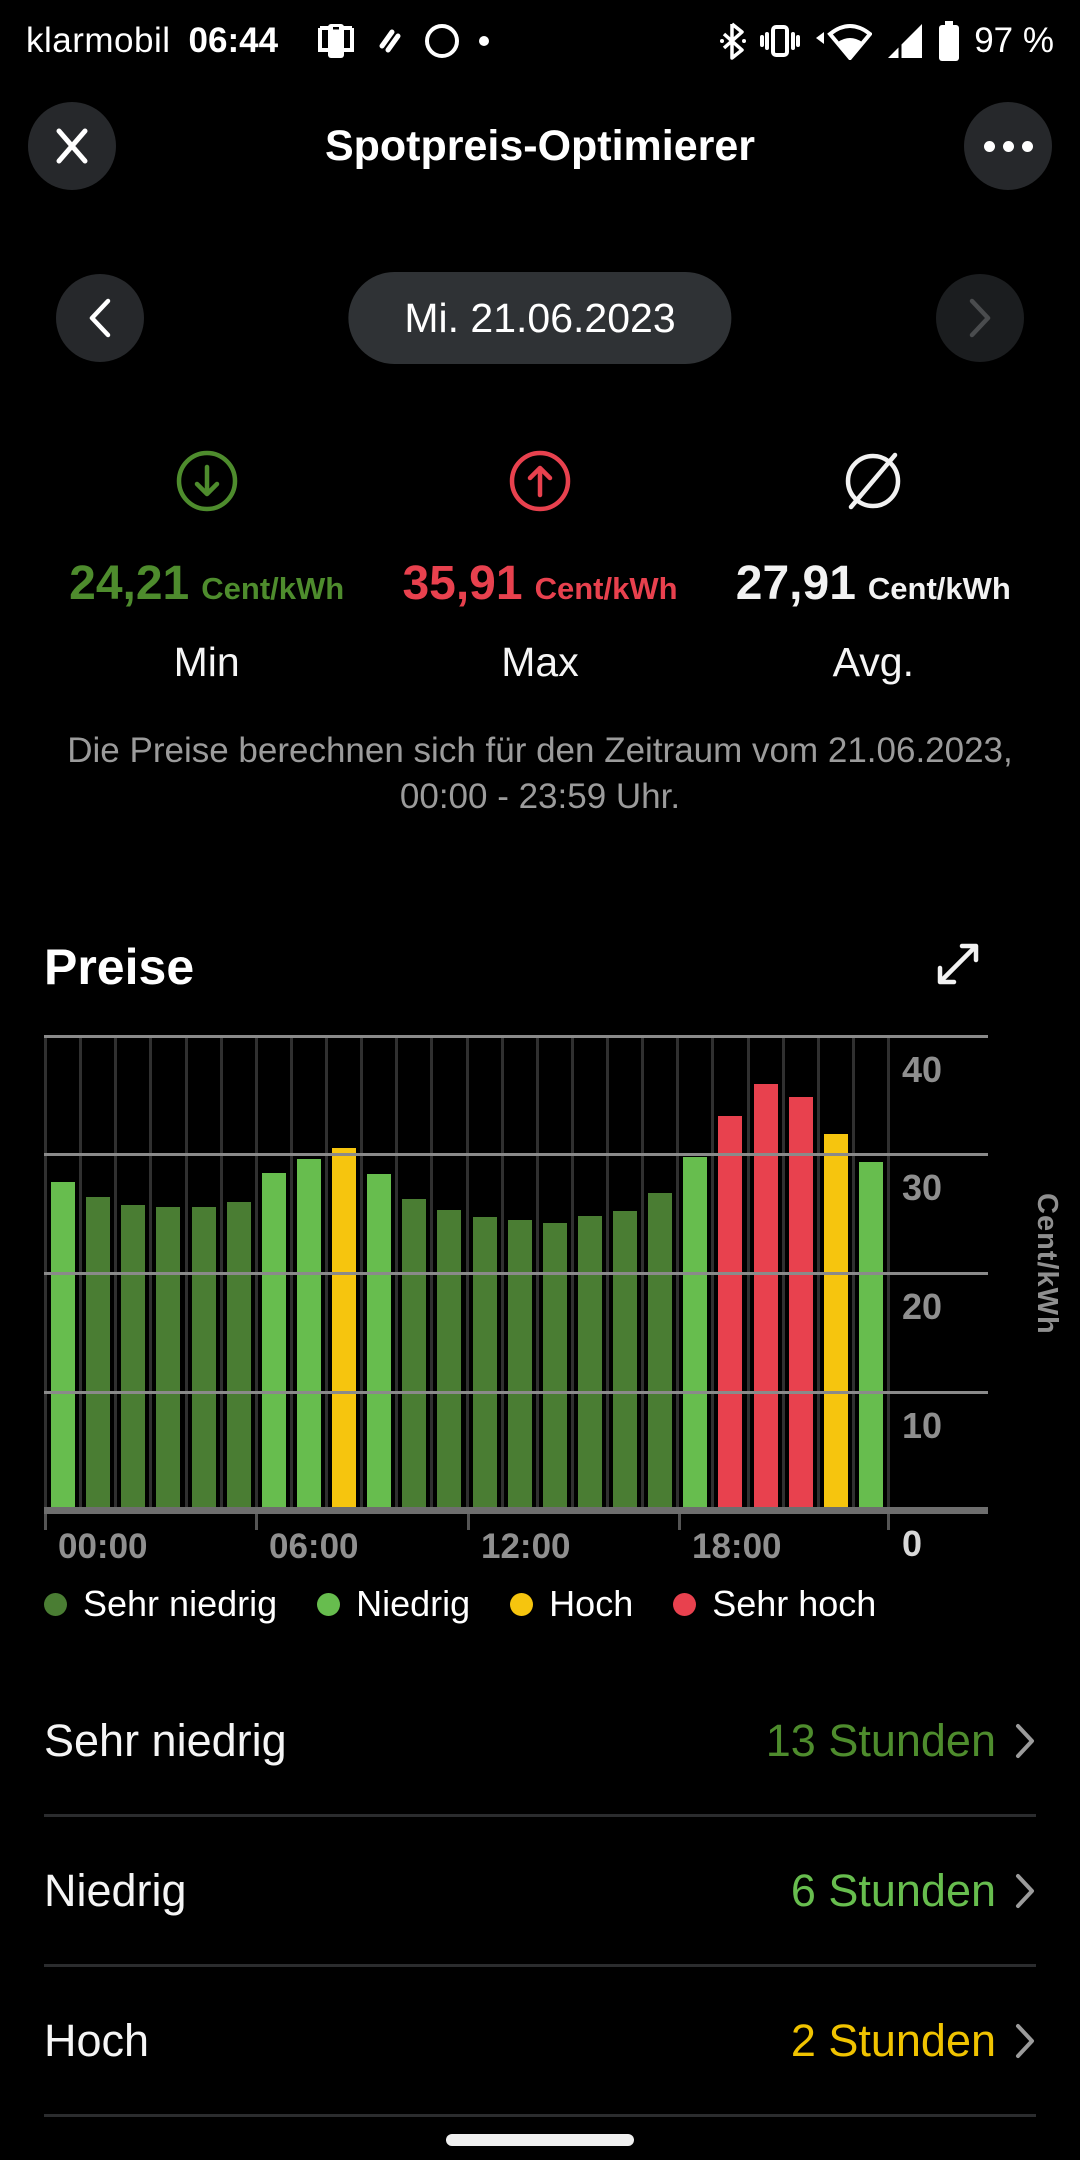 This screenshot has height=2160, width=1080. Describe the element at coordinates (737, 1546) in the screenshot. I see `x-tick-1800: 18:00` at that location.